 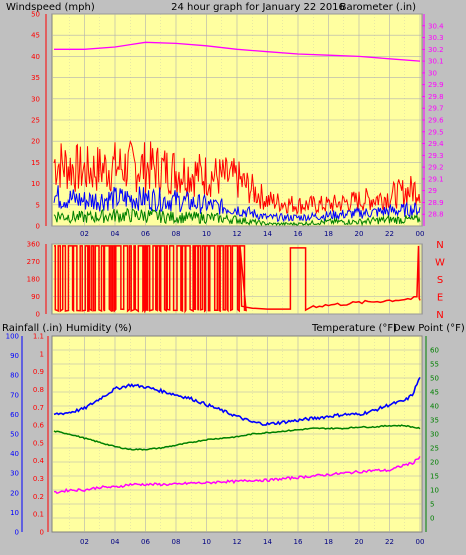 I want to click on humidity-tick-label: 60, so click(x=14, y=415).